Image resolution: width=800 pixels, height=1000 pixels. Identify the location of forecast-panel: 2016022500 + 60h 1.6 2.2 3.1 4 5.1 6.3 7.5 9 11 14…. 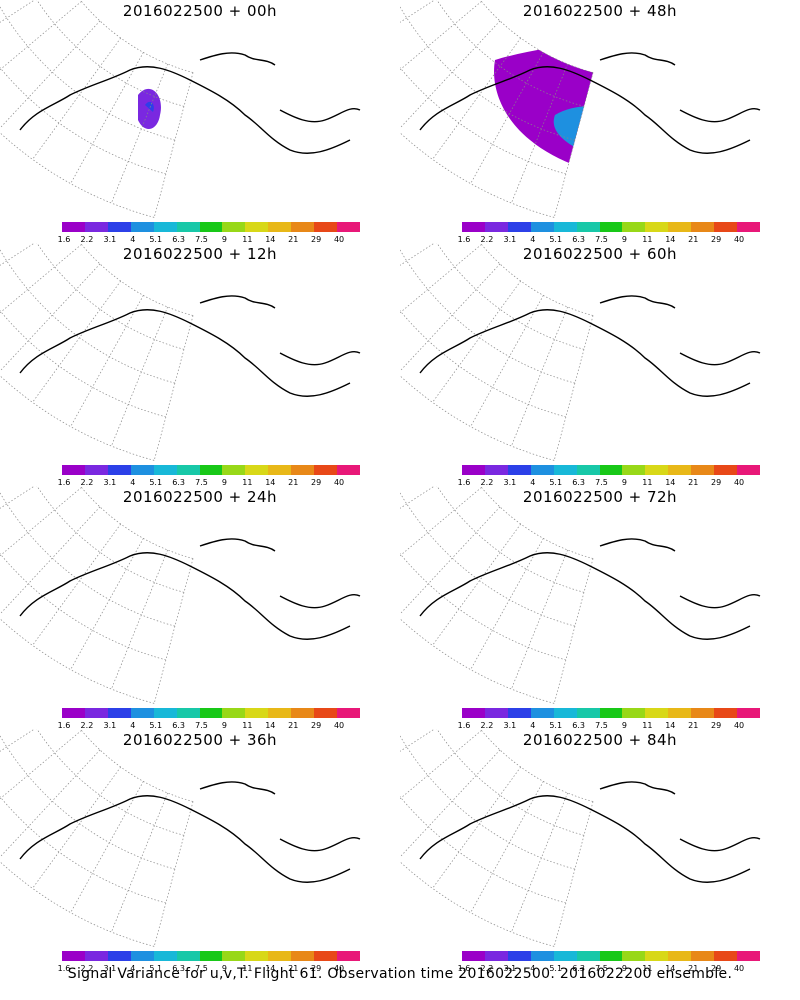
(600, 365).